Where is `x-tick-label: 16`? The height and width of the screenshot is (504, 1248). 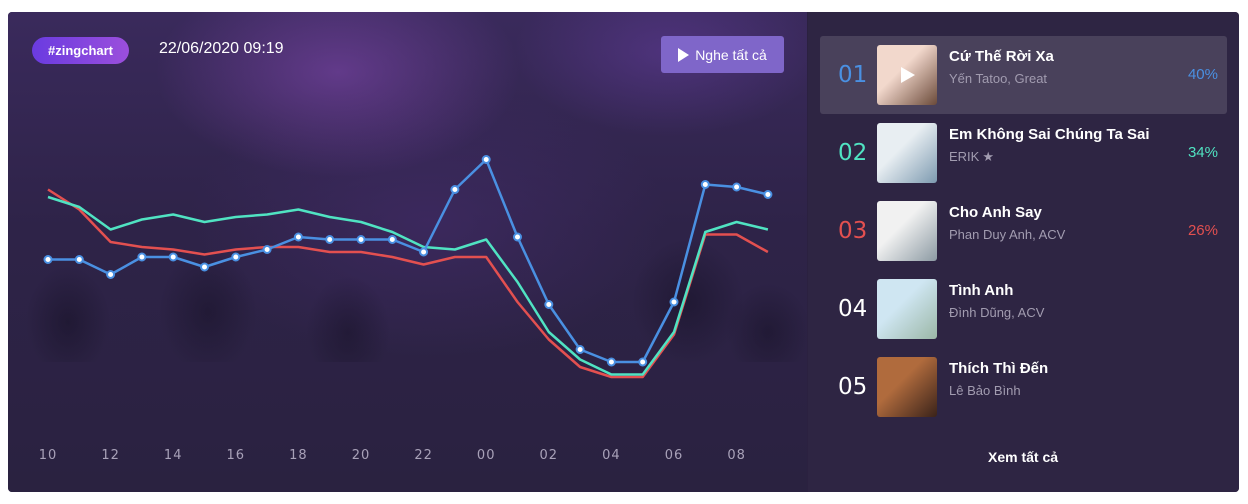
x-tick-label: 16 is located at coordinates (236, 455).